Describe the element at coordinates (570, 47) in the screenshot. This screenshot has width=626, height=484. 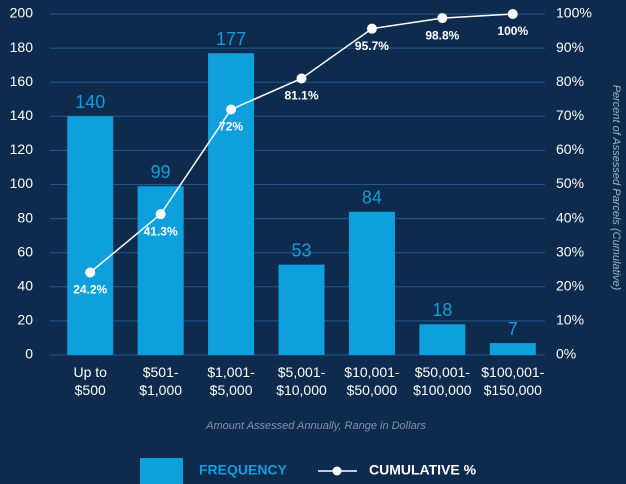
I see `y2-tick-label: 90%` at that location.